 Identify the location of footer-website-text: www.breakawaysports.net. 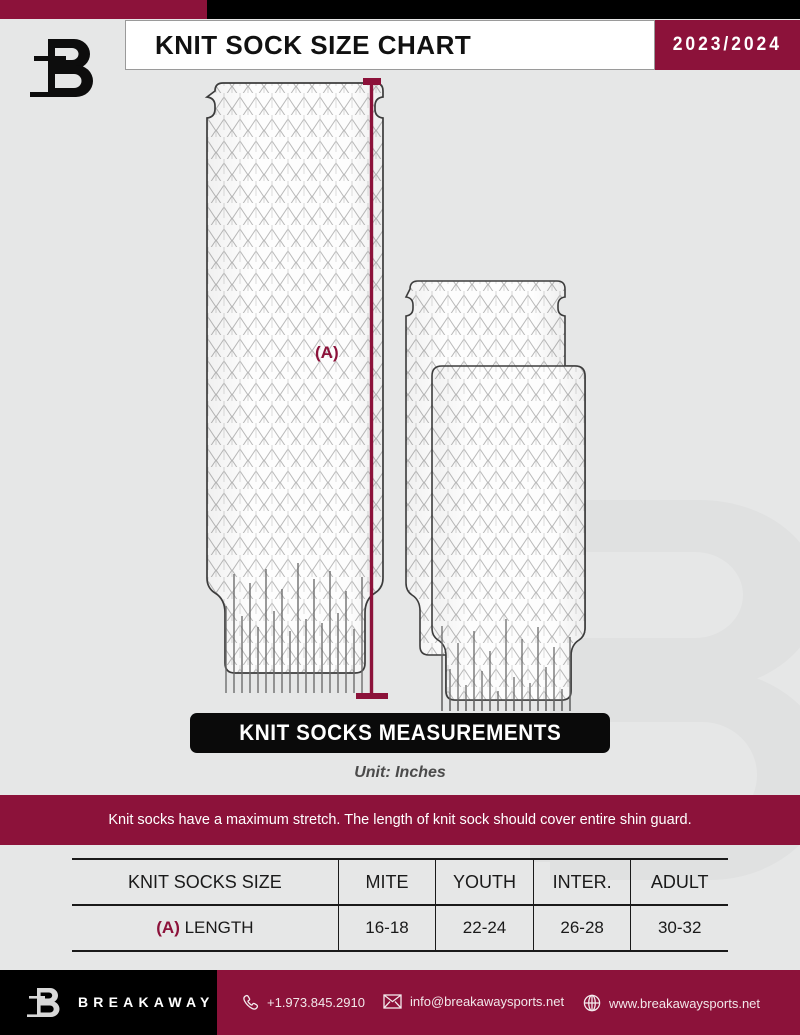
(685, 1003).